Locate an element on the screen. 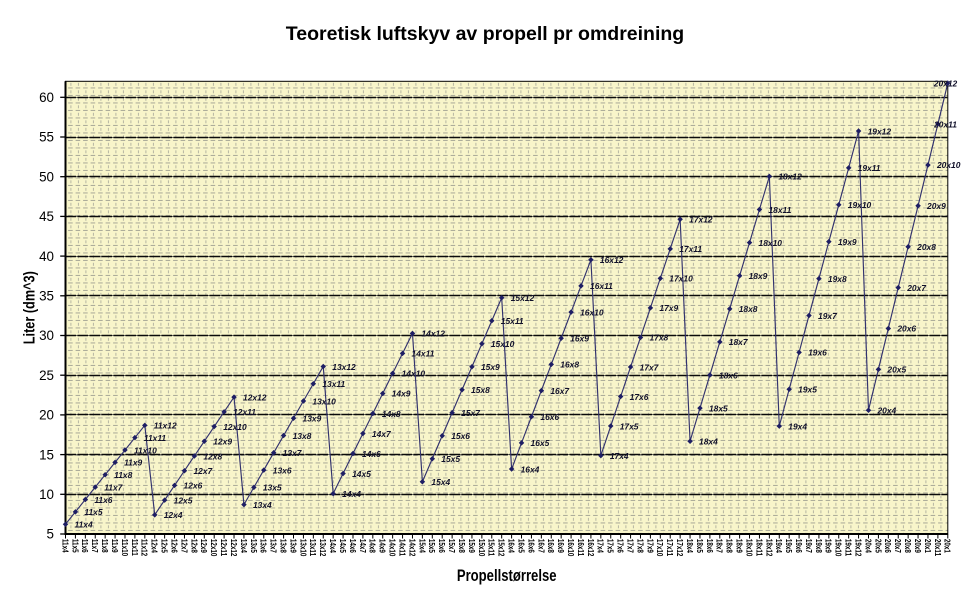 The height and width of the screenshot is (607, 969). svg-text: 12x10 is located at coordinates (235, 427).